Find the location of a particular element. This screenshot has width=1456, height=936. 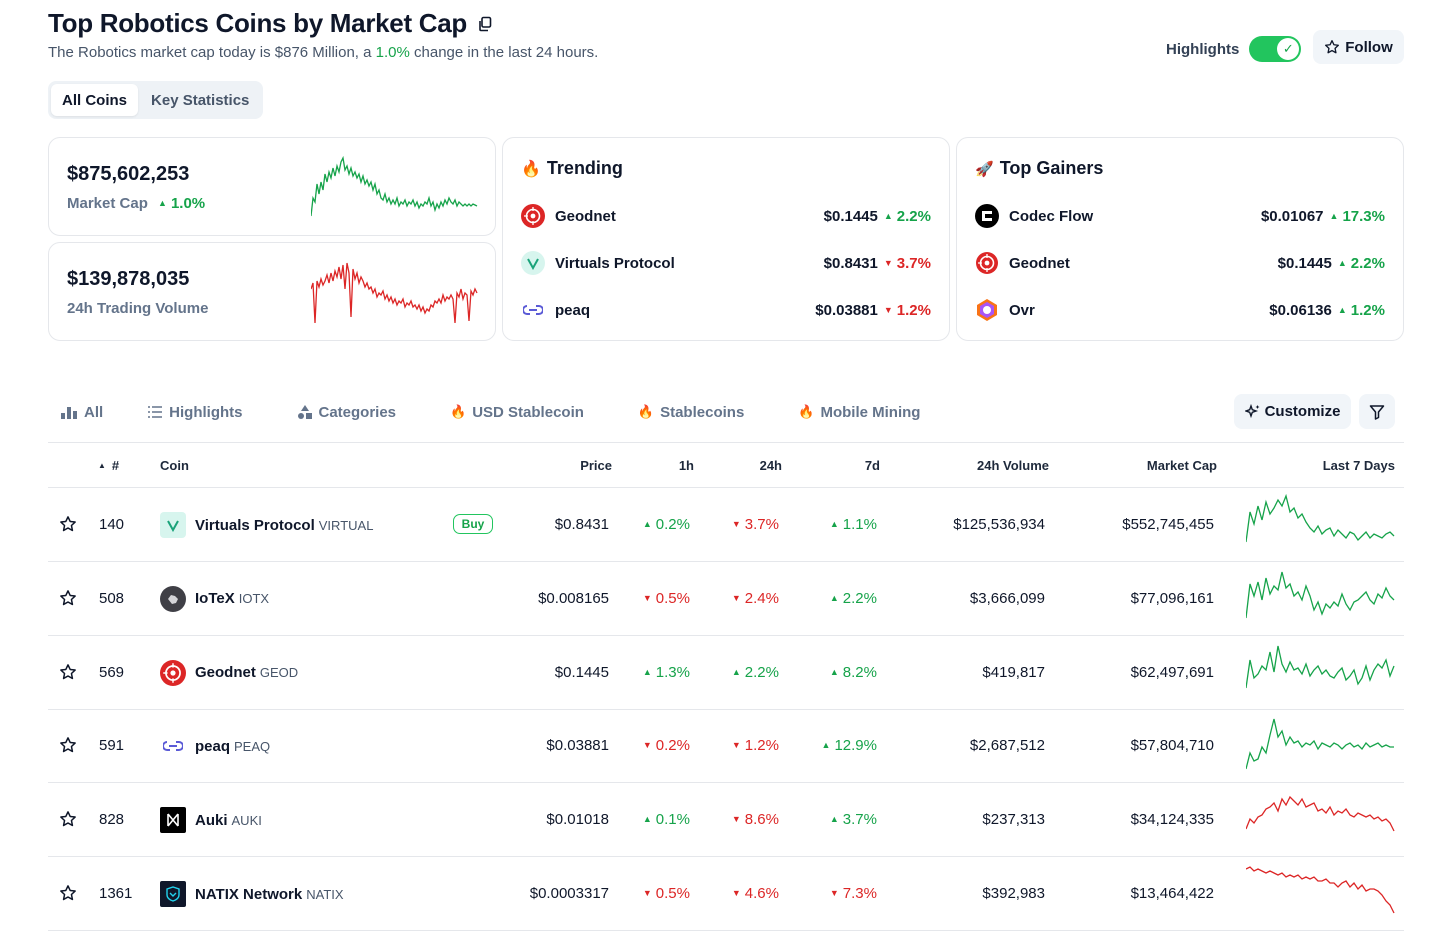

tab-usd-stablecoin: 🔥 USD Stablecoin is located at coordinates (517, 412).